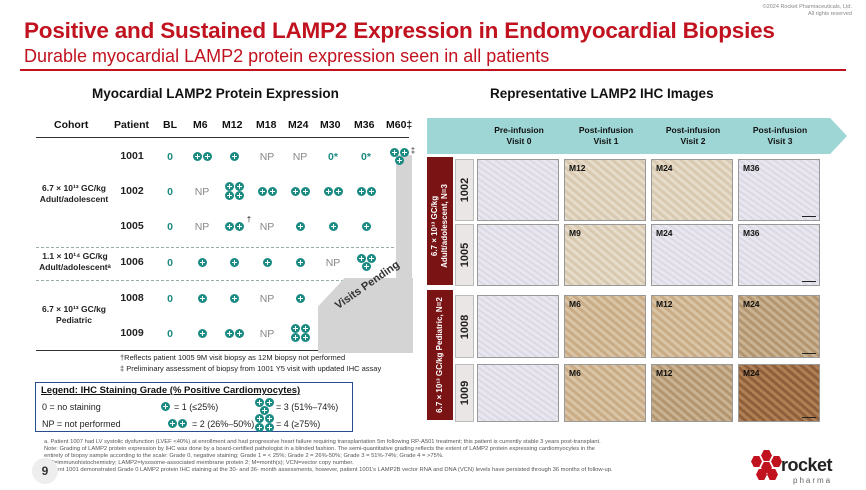 The width and height of the screenshot is (866, 490). Describe the element at coordinates (132, 298) in the screenshot. I see `patient-id: 1008` at that location.